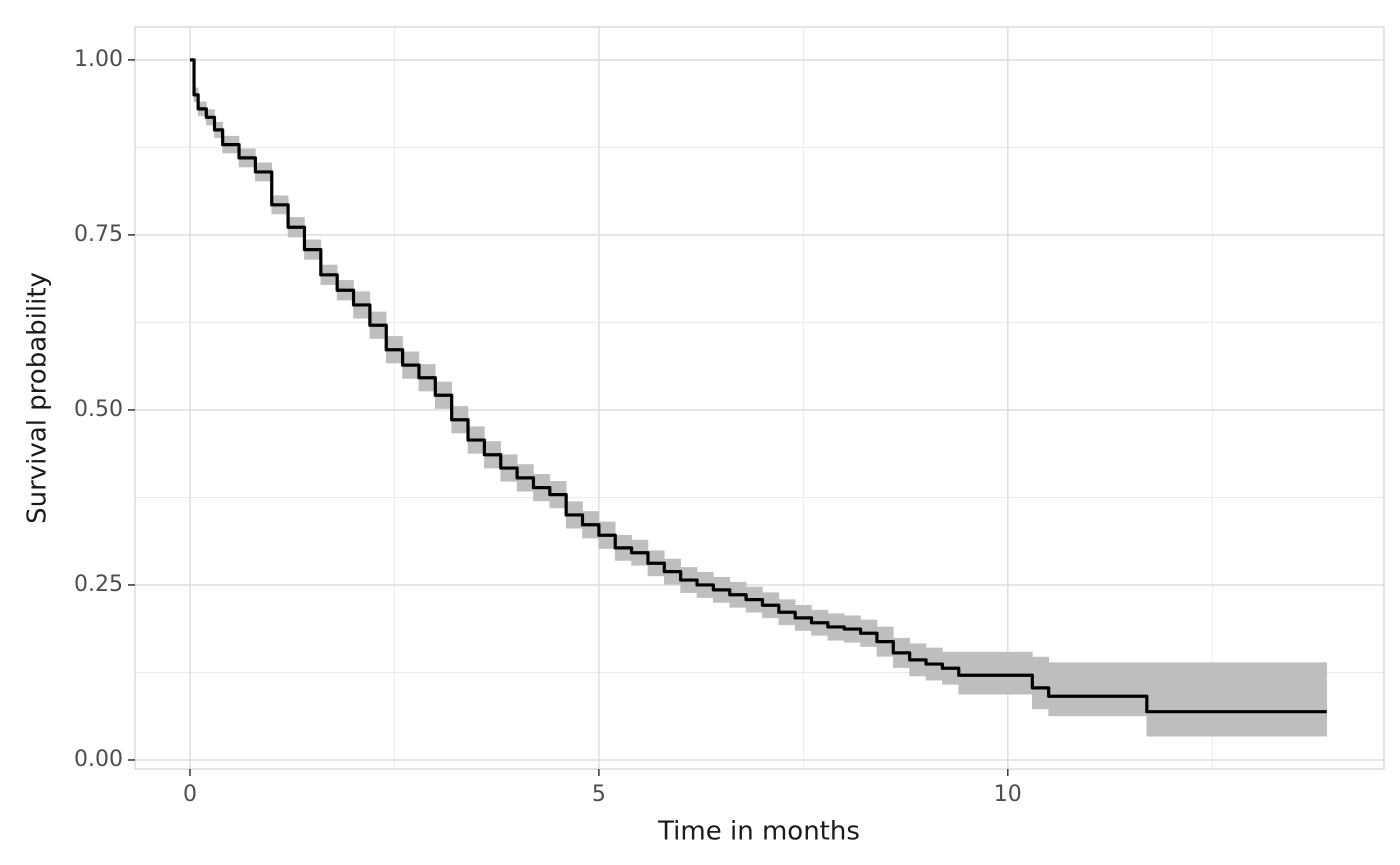 This screenshot has height=865, width=1400. What do you see at coordinates (38, 398) in the screenshot?
I see `y-axis-title: Survival probability` at bounding box center [38, 398].